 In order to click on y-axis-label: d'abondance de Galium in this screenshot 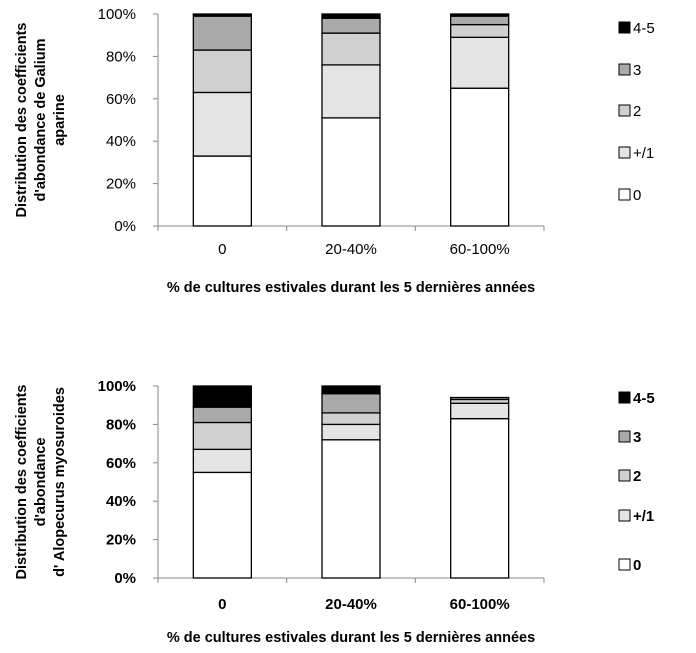, I will do `click(41, 120)`.